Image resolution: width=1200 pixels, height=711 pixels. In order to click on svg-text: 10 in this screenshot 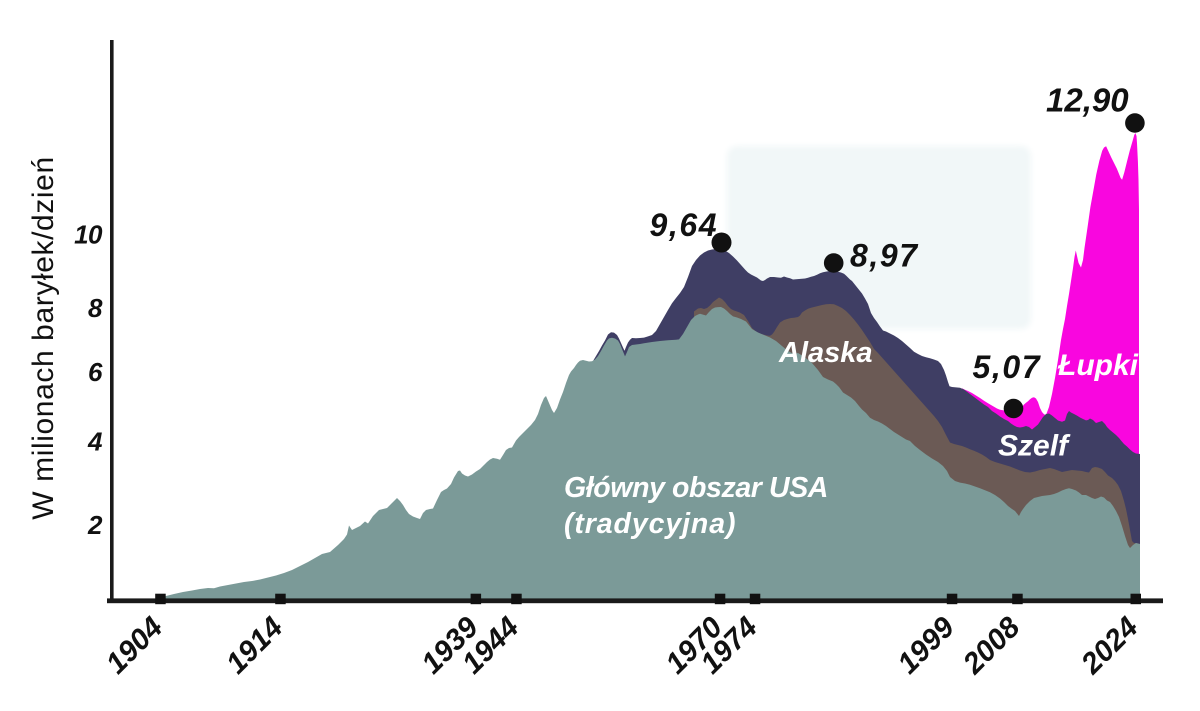, I will do `click(88, 235)`.